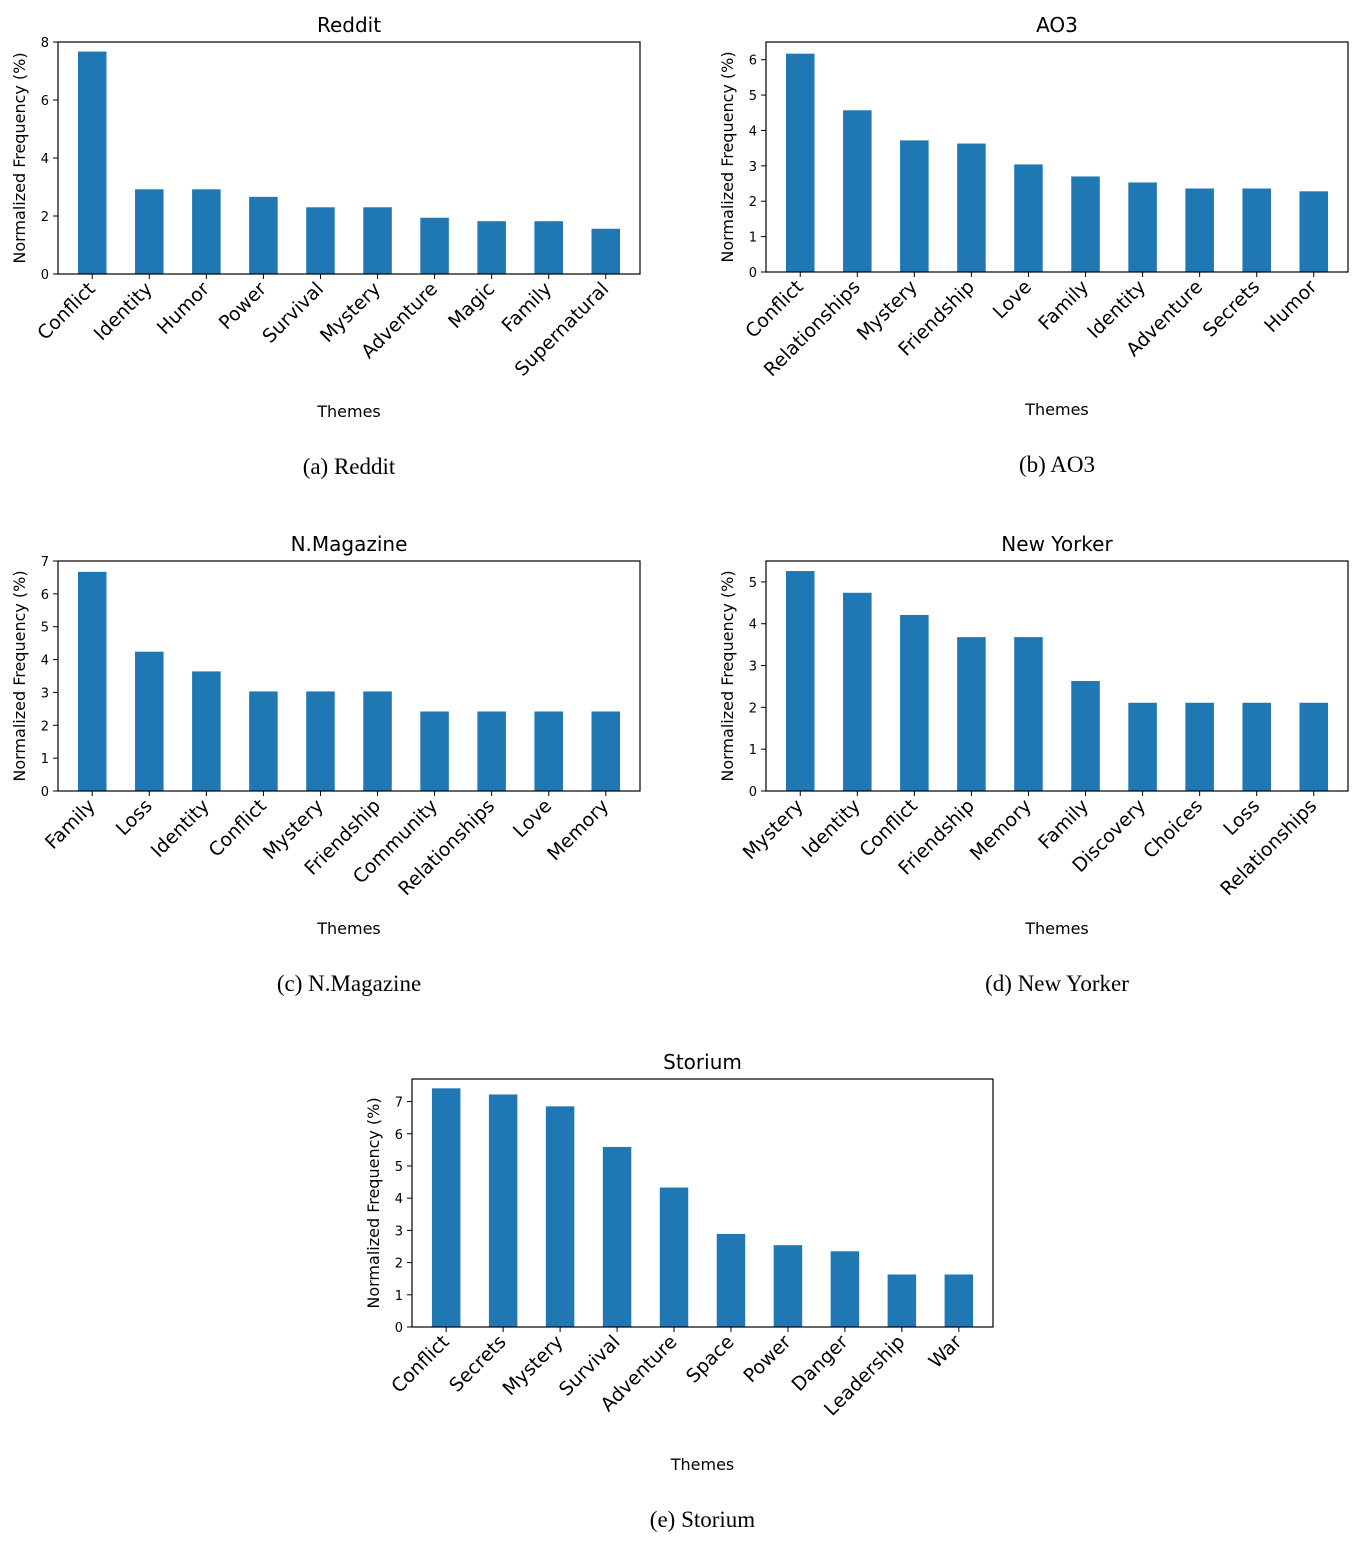  What do you see at coordinates (45, 43) in the screenshot?
I see `y-tick-label: 8` at bounding box center [45, 43].